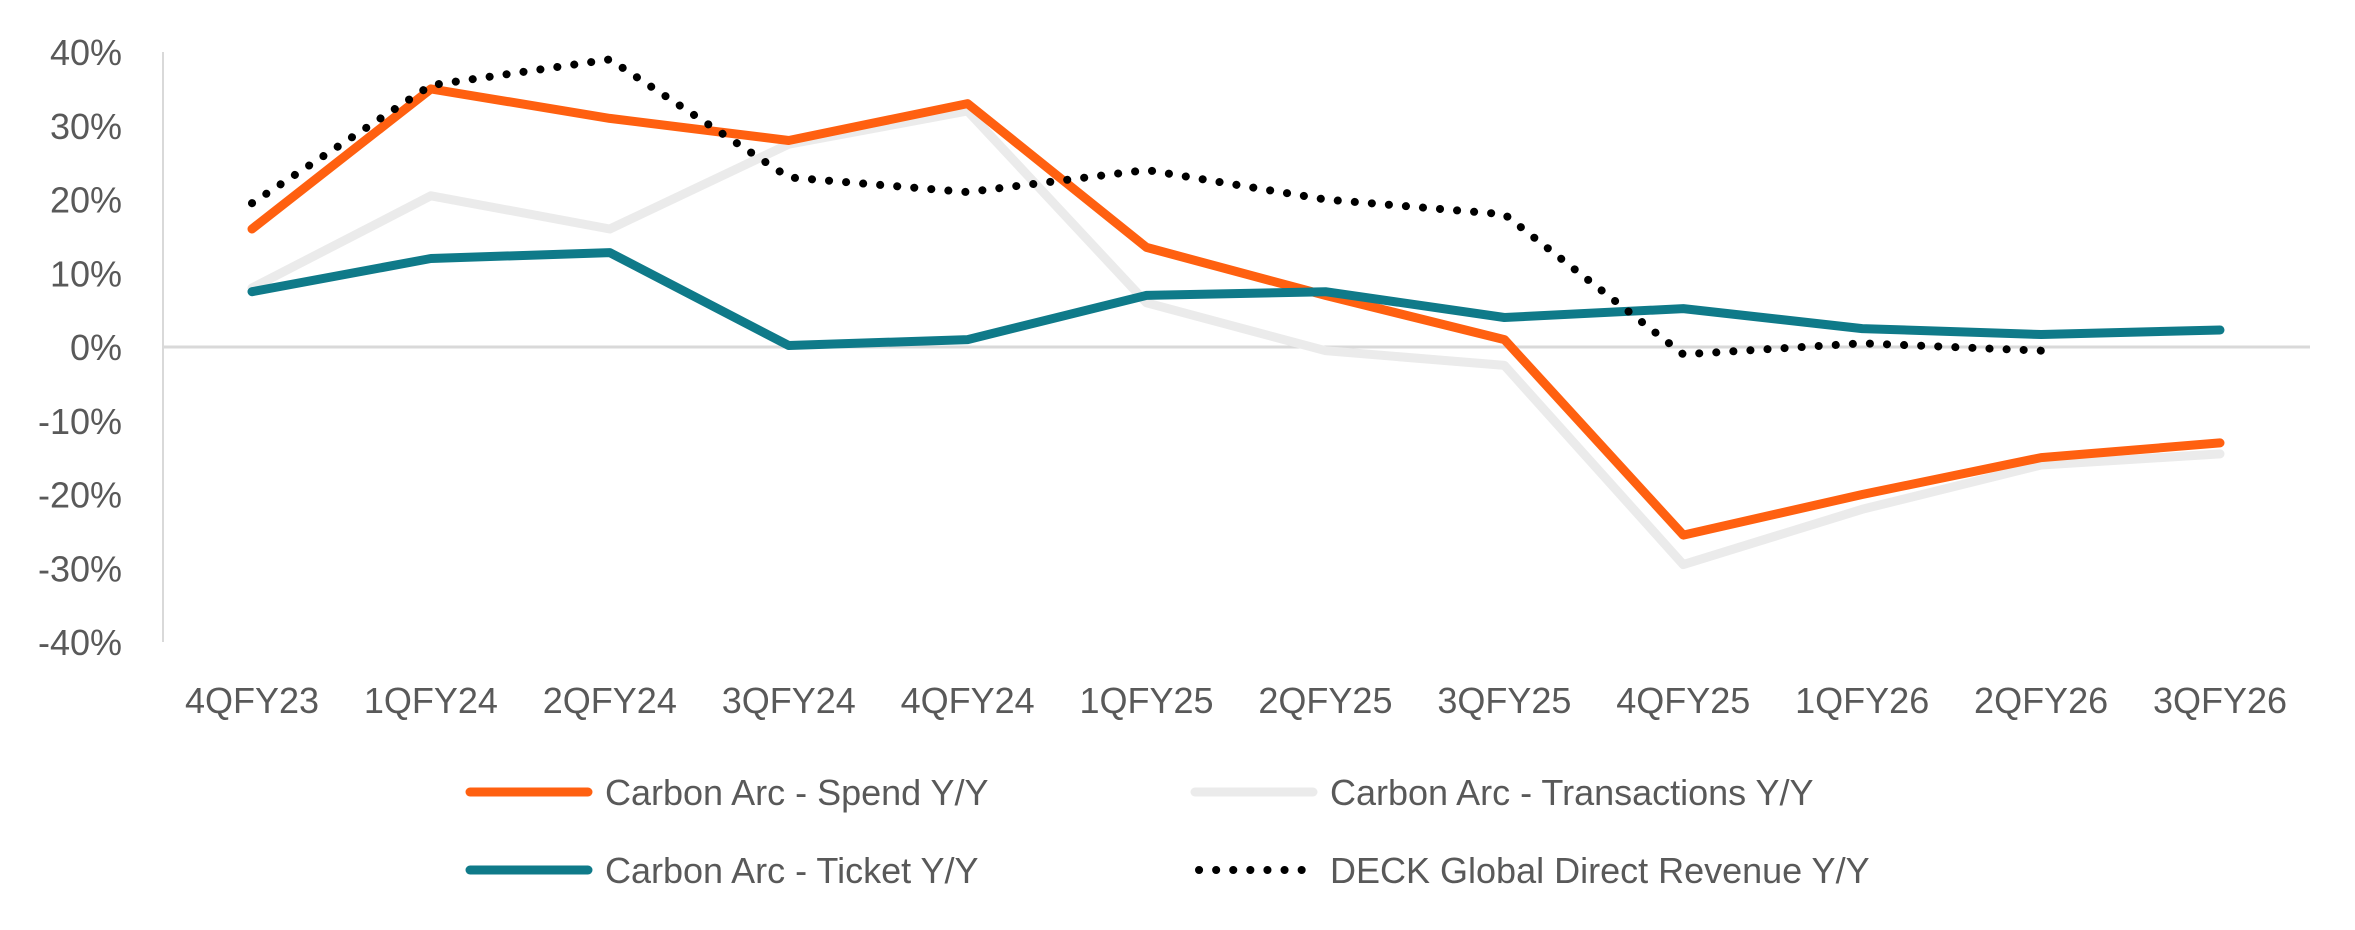  Describe the element at coordinates (252, 700) in the screenshot. I see `x-tick-label: 4QFY23` at that location.